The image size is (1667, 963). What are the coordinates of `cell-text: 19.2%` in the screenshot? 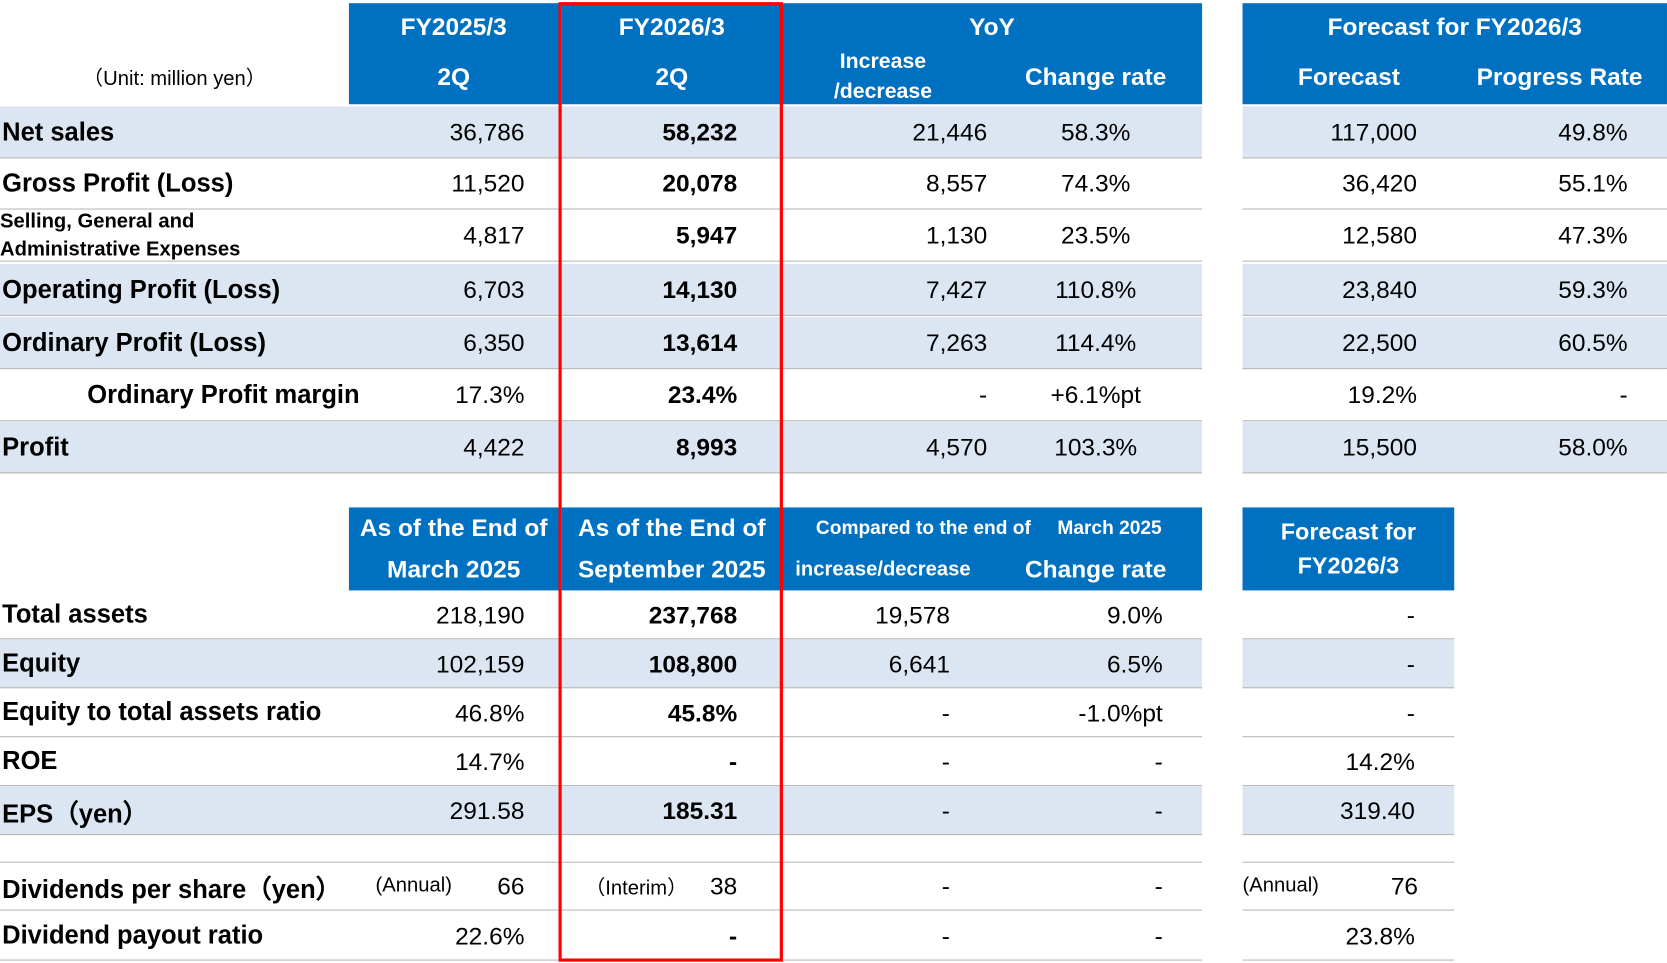 It's located at (1382, 394).